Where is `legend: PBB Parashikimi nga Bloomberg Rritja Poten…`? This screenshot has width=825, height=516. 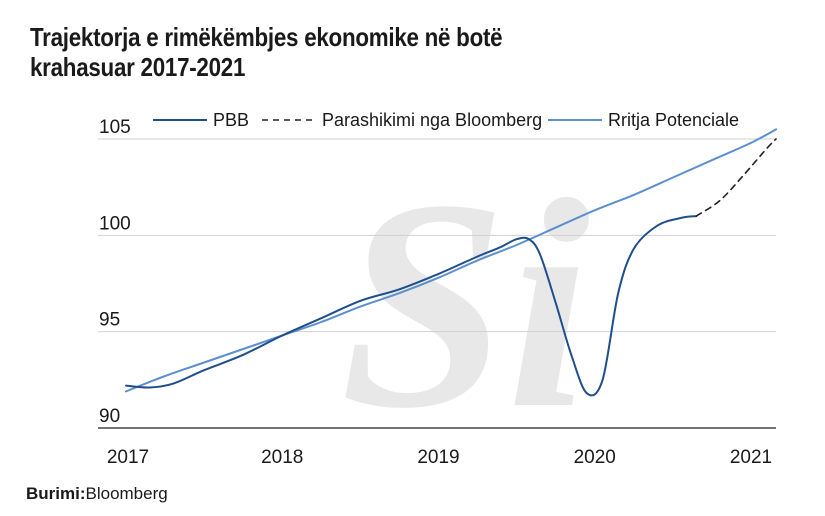
legend: PBB Parashikimi nga Bloomberg Rritja Poten… is located at coordinates (446, 120).